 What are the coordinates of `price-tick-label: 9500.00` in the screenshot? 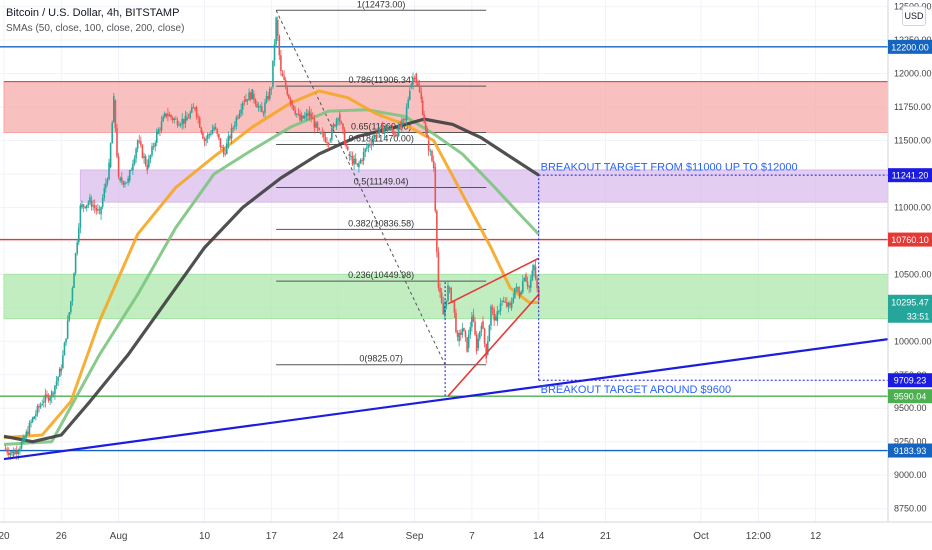 It's located at (910, 408).